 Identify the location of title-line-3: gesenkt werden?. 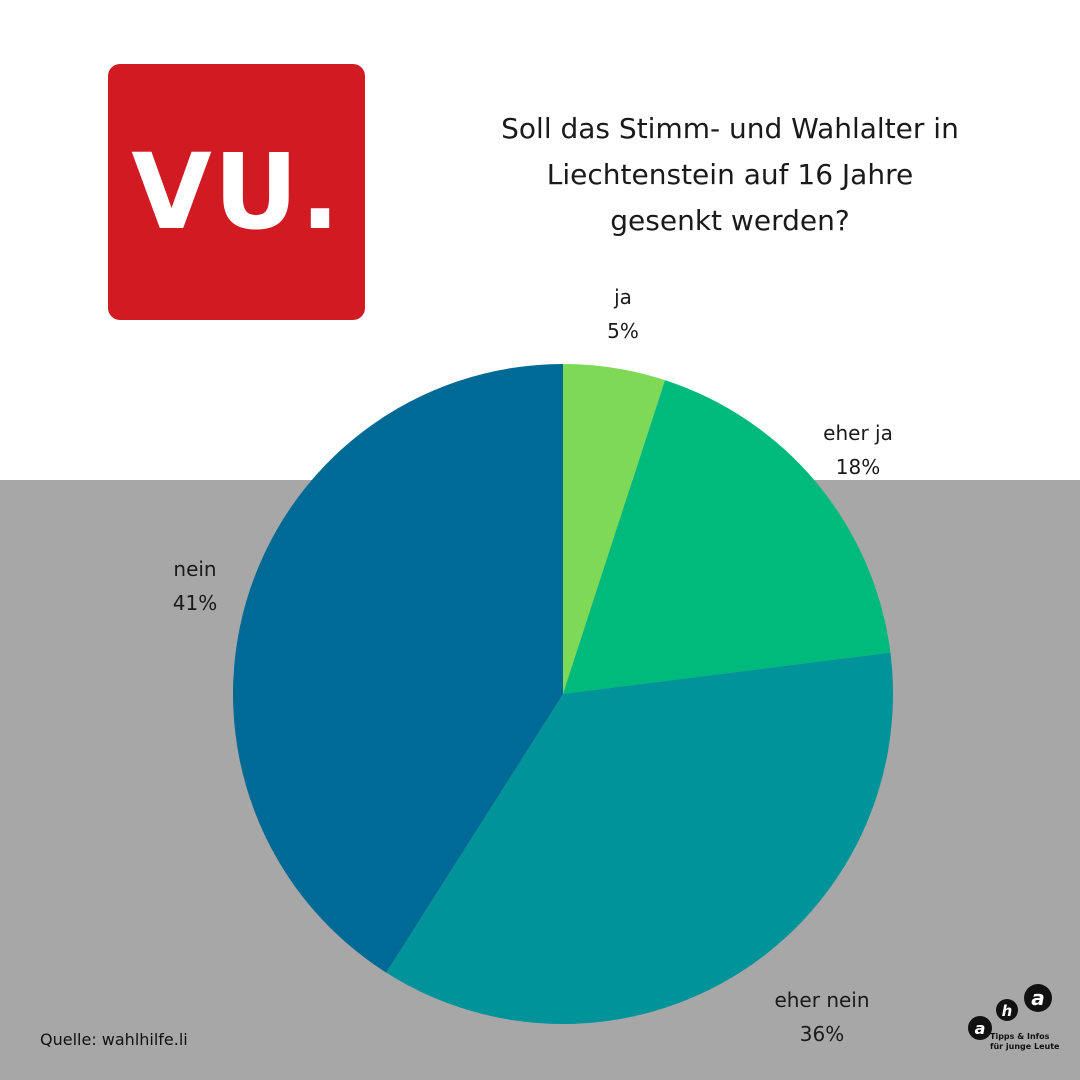
(730, 220).